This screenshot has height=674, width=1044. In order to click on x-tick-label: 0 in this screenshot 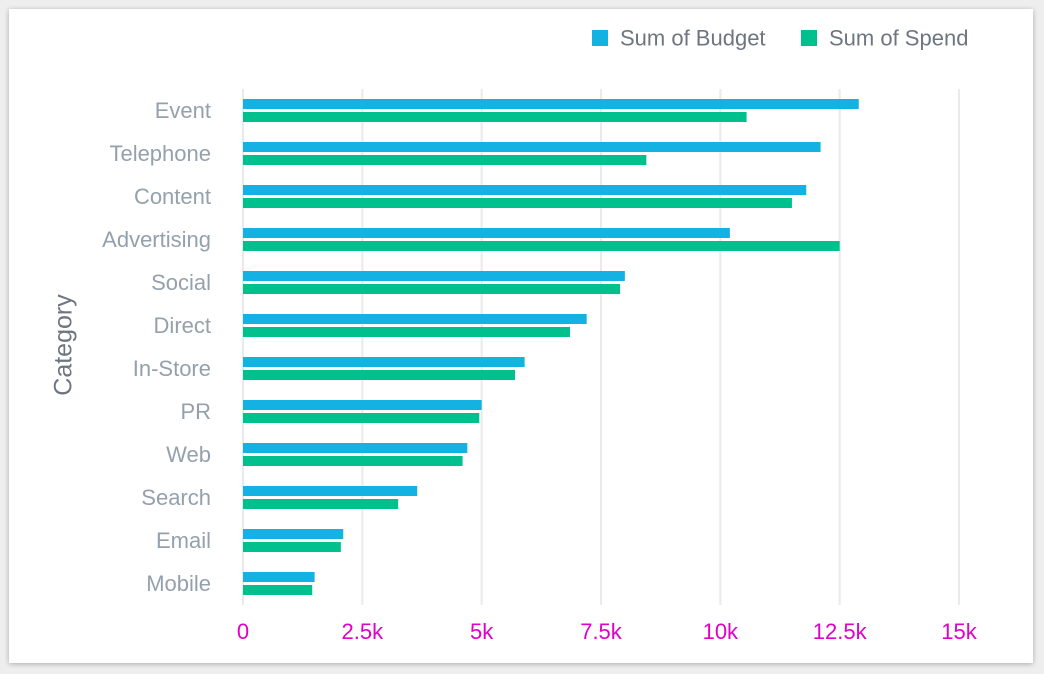, I will do `click(243, 631)`.